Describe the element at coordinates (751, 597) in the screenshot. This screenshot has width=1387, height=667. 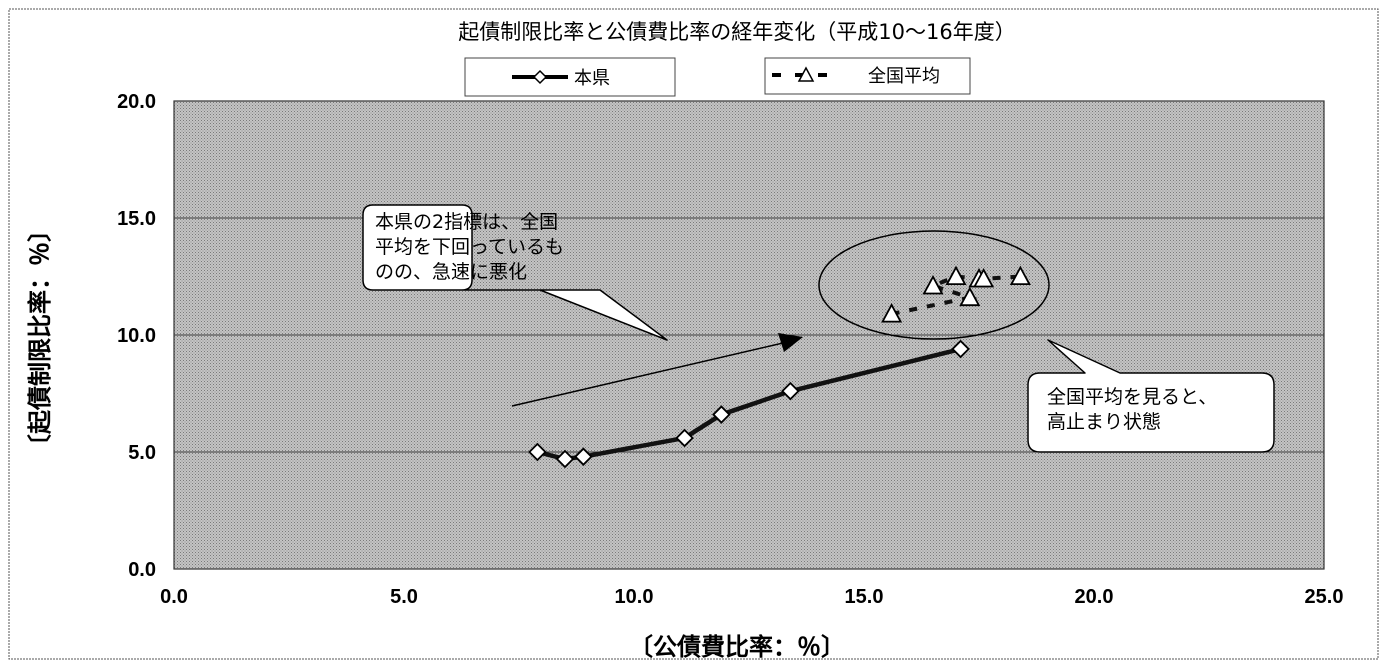
I see `x-tick-labels: 0.0 5.0 10.0 15.0 20.0 25.0` at that location.